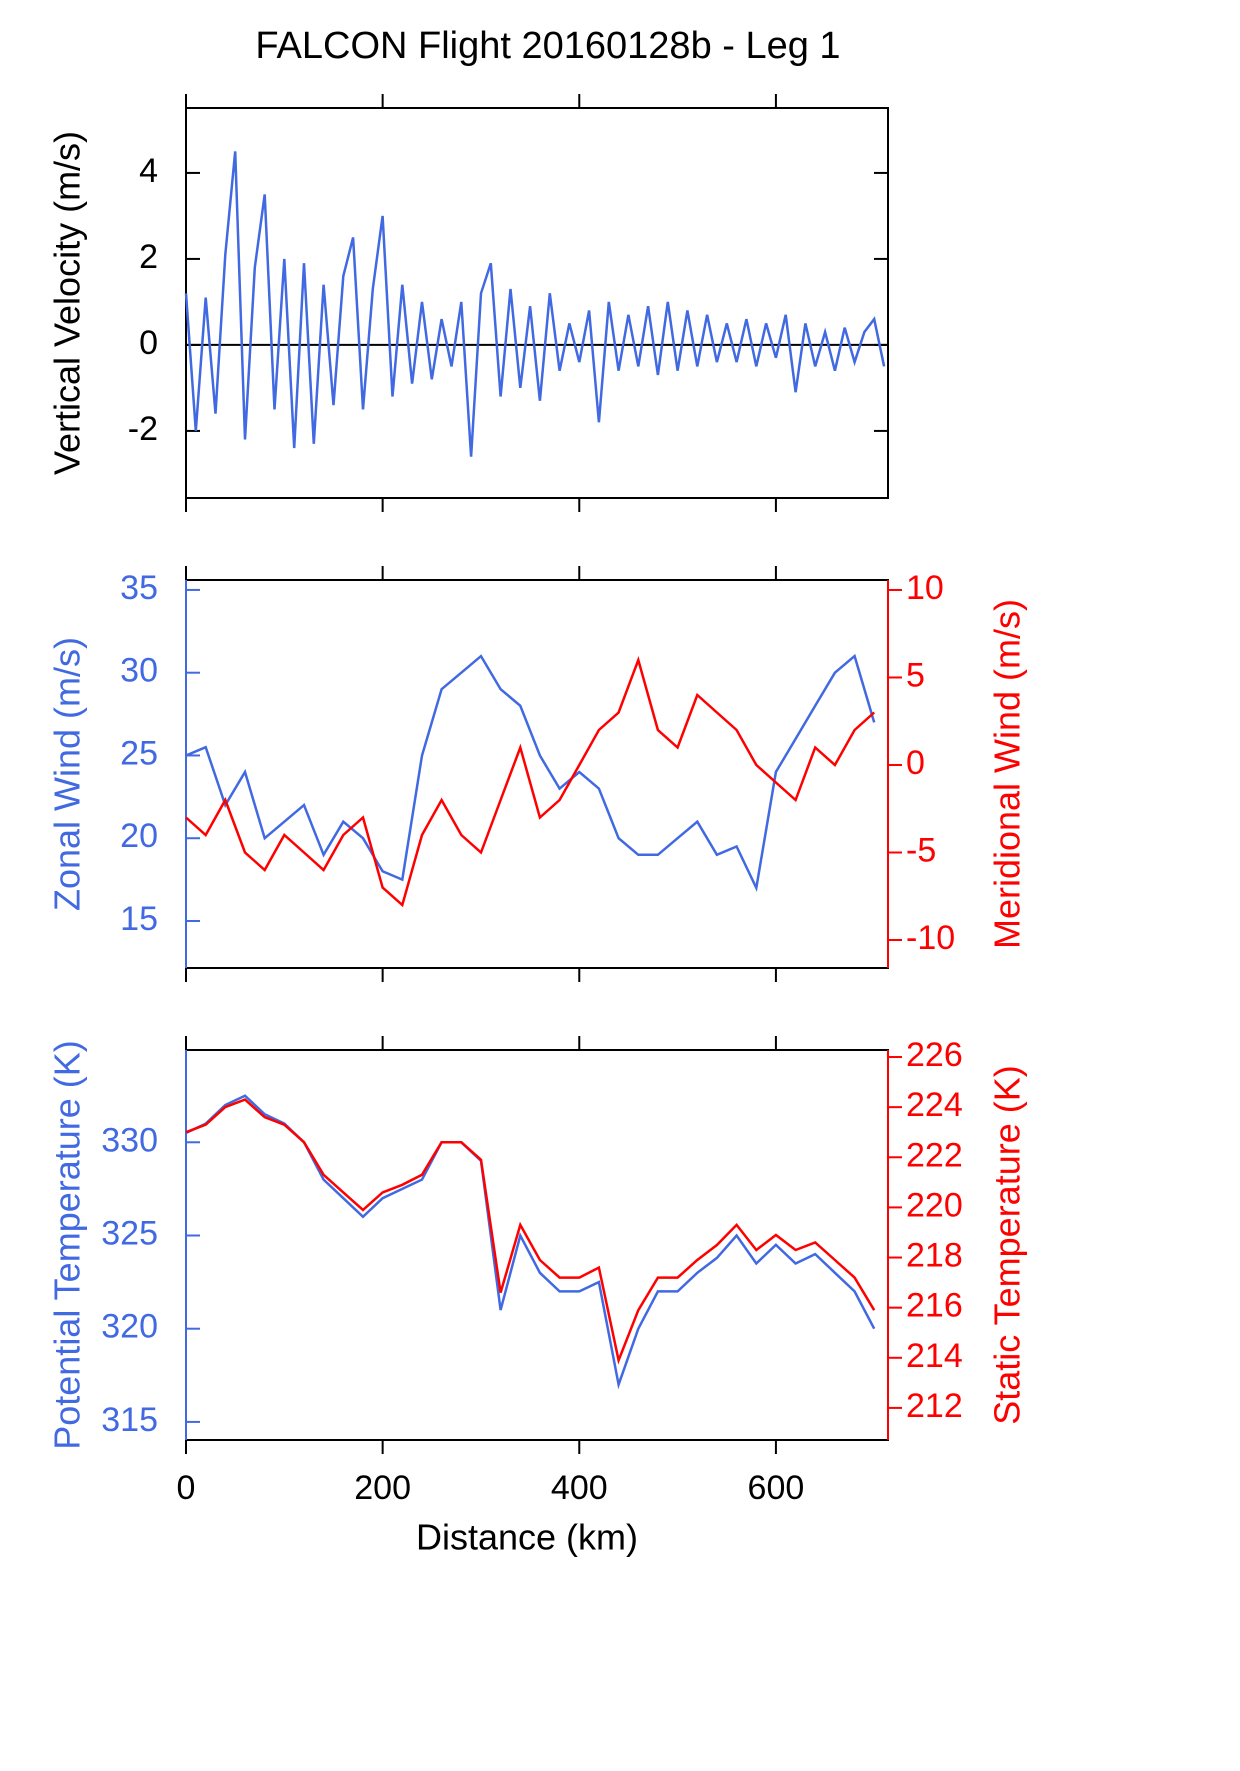  What do you see at coordinates (921, 850) in the screenshot?
I see `y2-tick-label: -5` at bounding box center [921, 850].